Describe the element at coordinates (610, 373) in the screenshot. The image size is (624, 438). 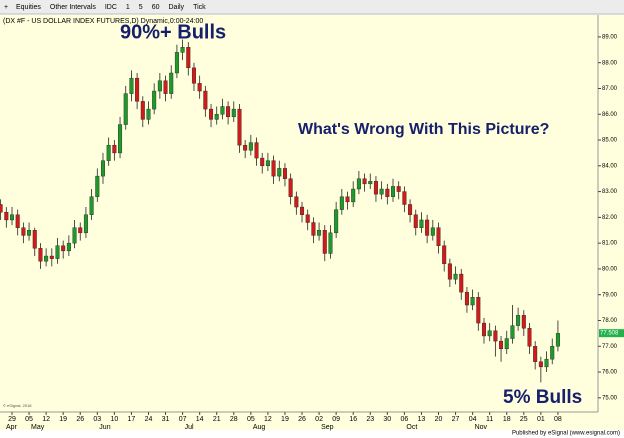
I see `y-tick-label: 76.00` at that location.